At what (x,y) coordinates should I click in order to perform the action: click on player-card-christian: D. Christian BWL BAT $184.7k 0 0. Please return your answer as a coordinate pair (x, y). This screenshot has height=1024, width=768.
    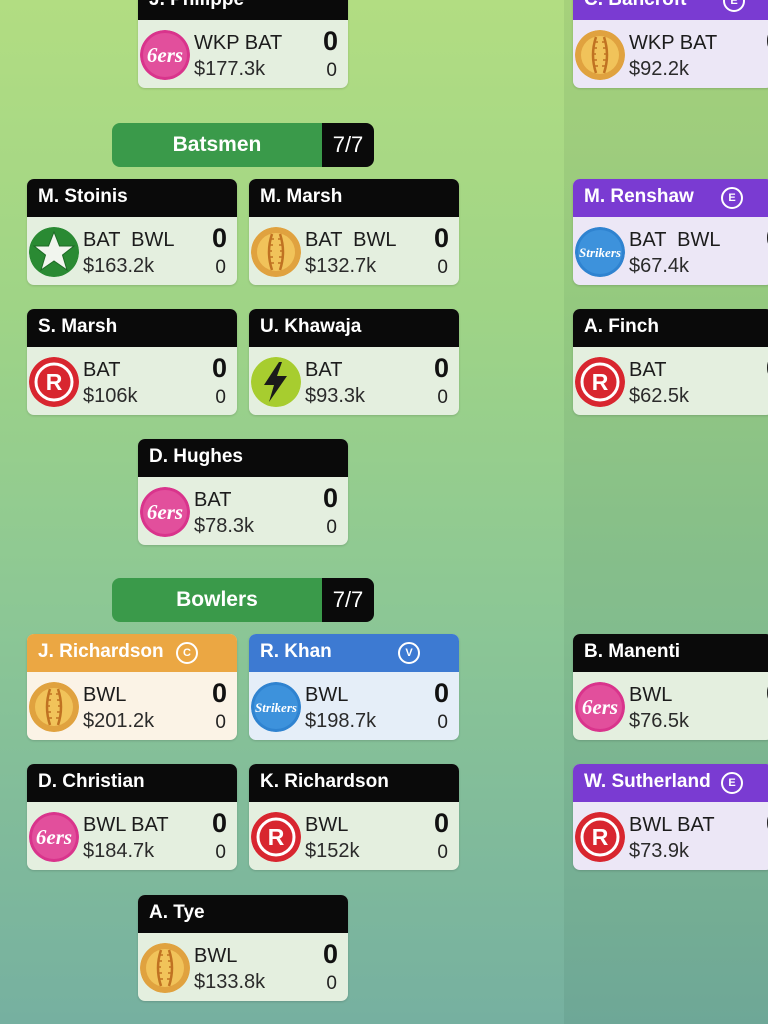
    Looking at the image, I should click on (132, 817).